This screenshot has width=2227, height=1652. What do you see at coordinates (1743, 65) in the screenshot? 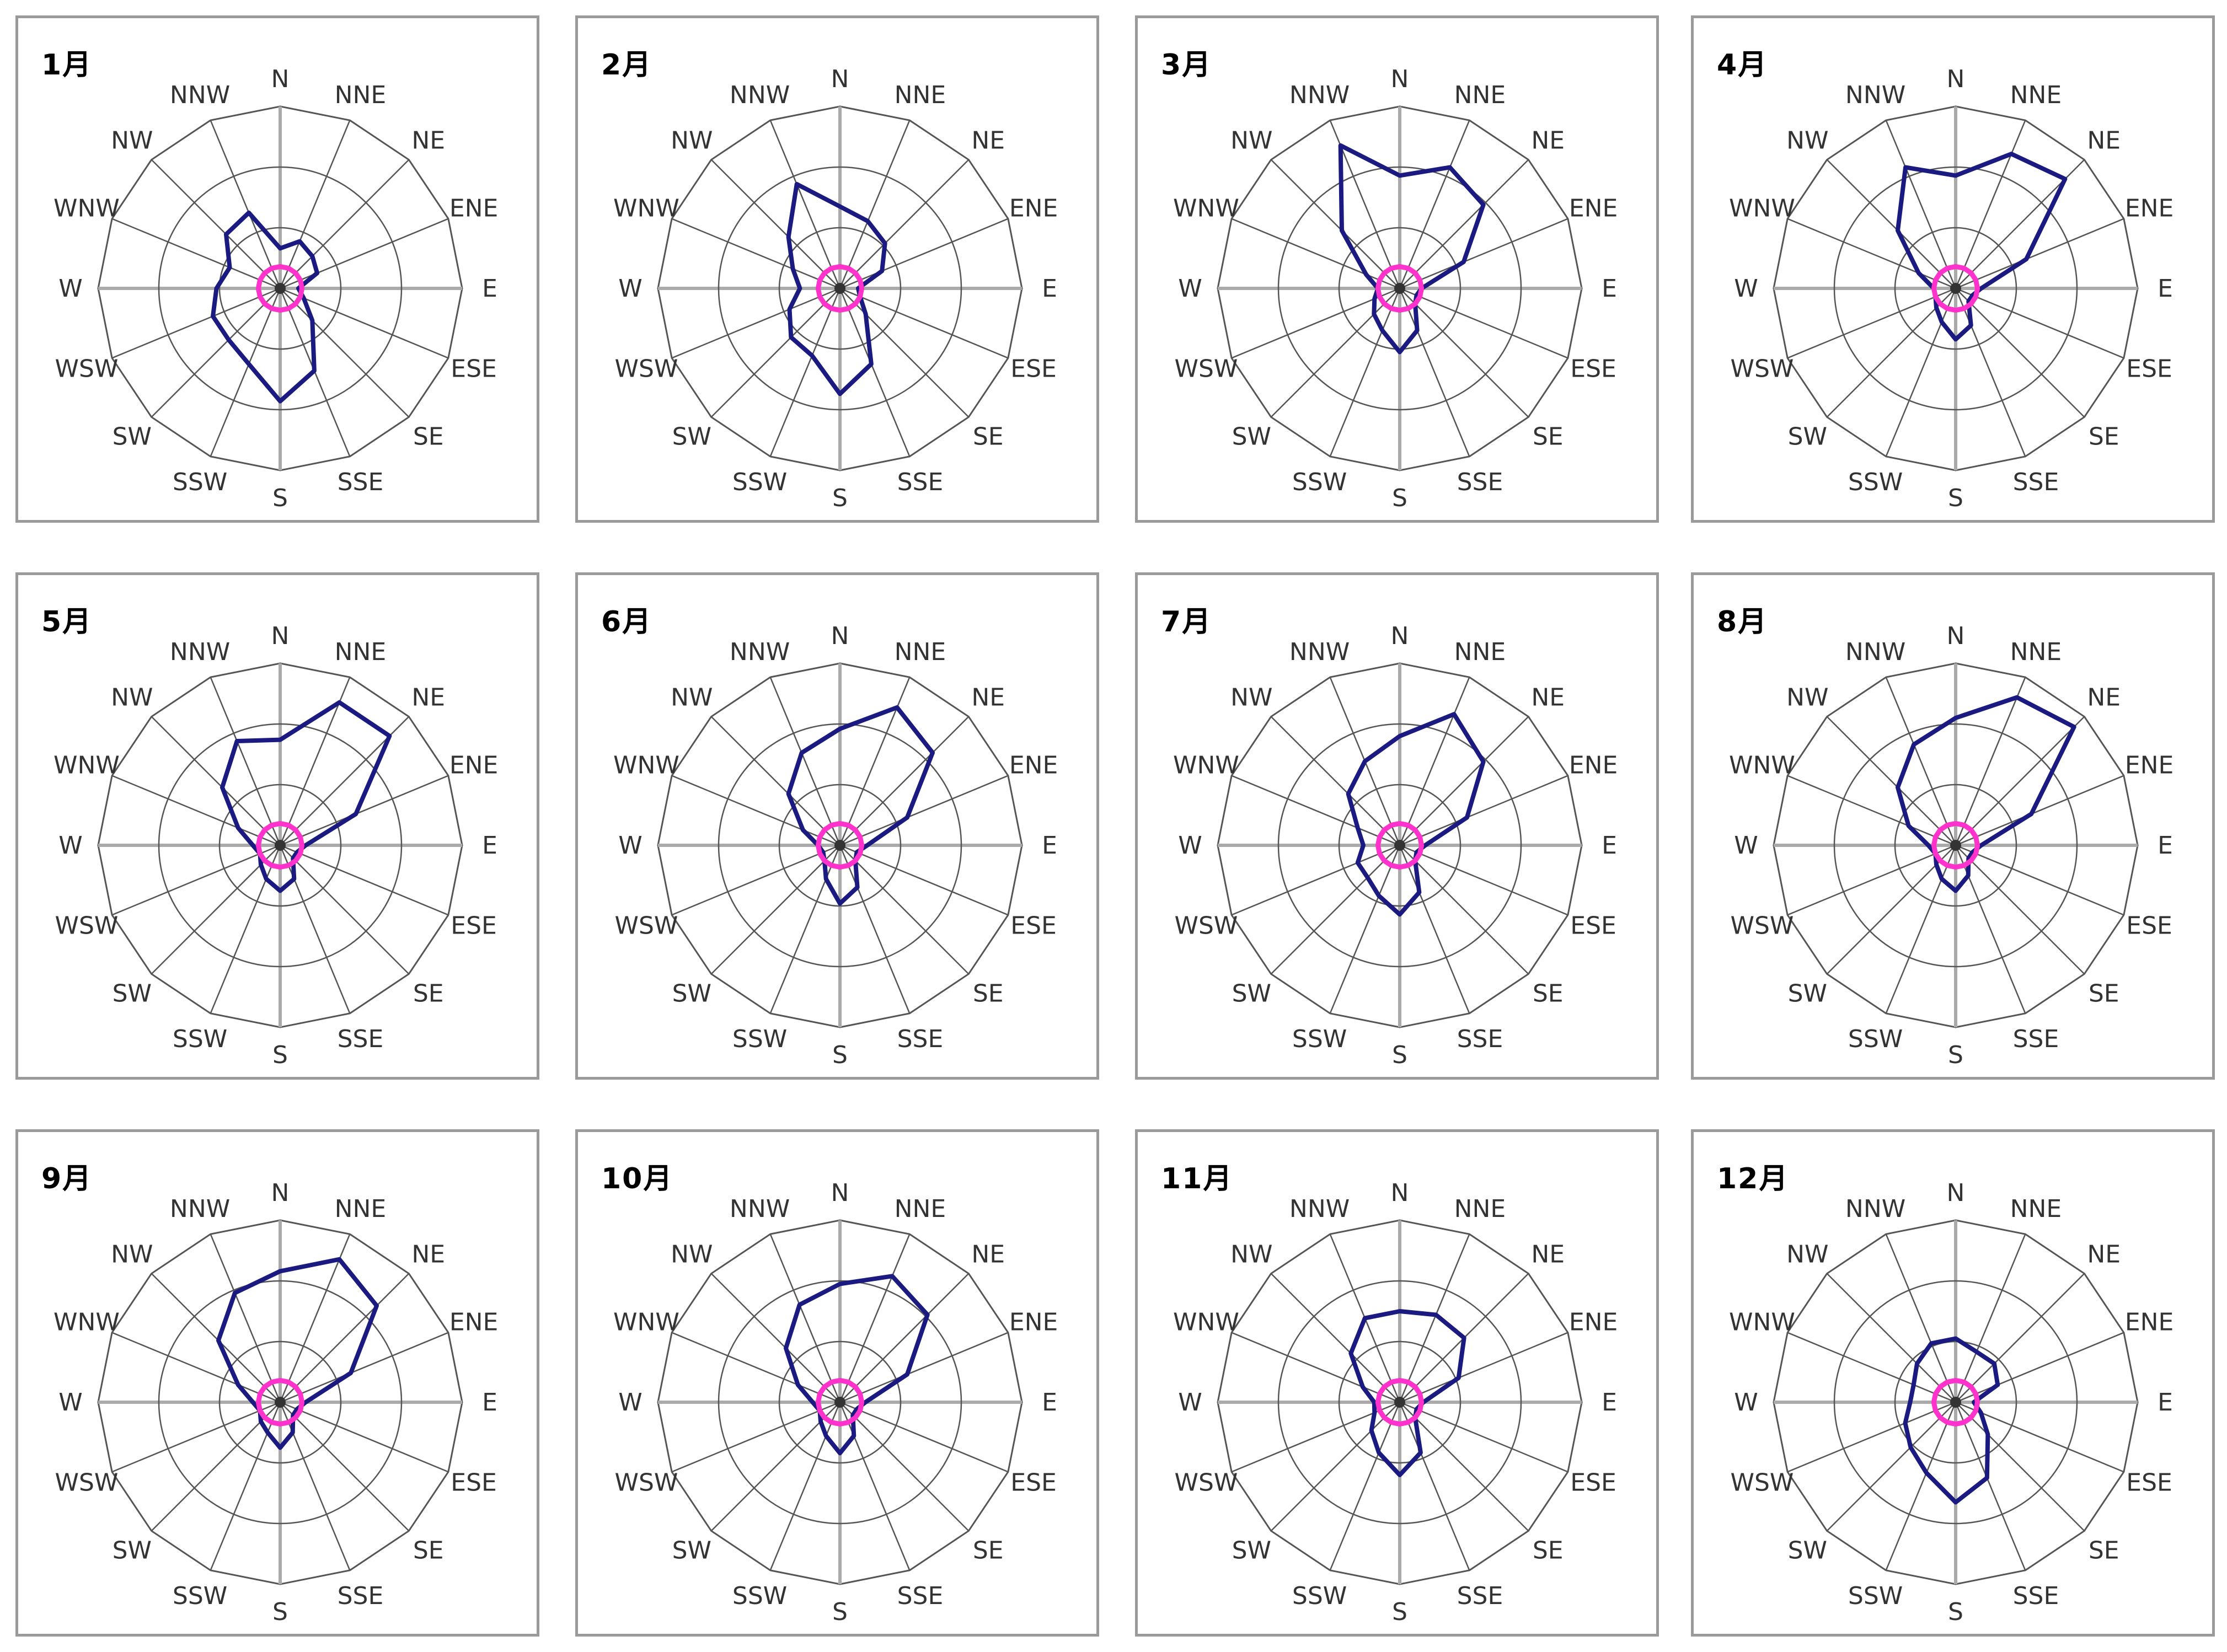
I see `month-title: 4月` at bounding box center [1743, 65].